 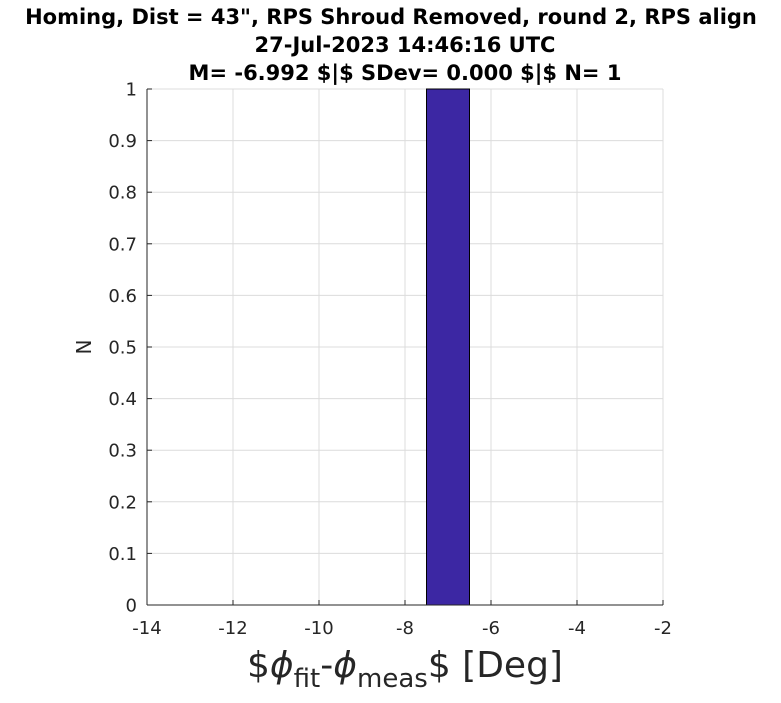 I want to click on x-tick-label: -4, so click(x=577, y=628).